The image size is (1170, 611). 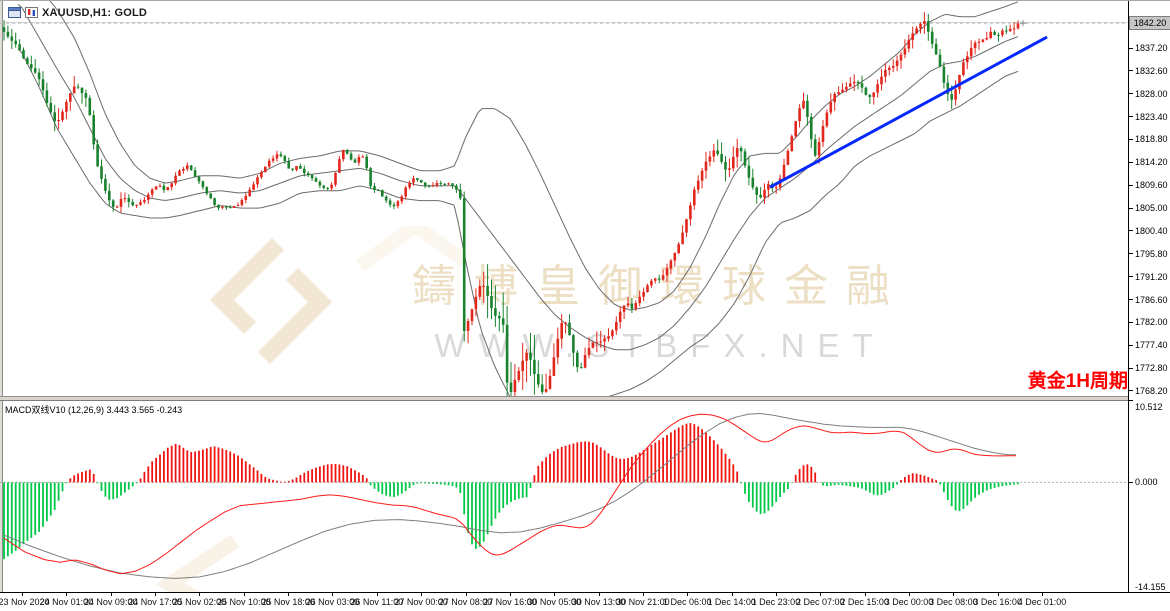 What do you see at coordinates (776, 602) in the screenshot?
I see `time-tick-label: 1 Dec 23:00` at bounding box center [776, 602].